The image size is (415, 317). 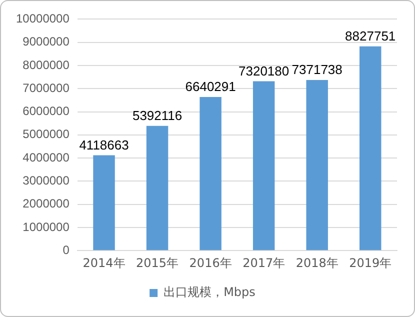 What do you see at coordinates (46, 157) in the screenshot?
I see `y-tick-label: 4000000` at bounding box center [46, 157].